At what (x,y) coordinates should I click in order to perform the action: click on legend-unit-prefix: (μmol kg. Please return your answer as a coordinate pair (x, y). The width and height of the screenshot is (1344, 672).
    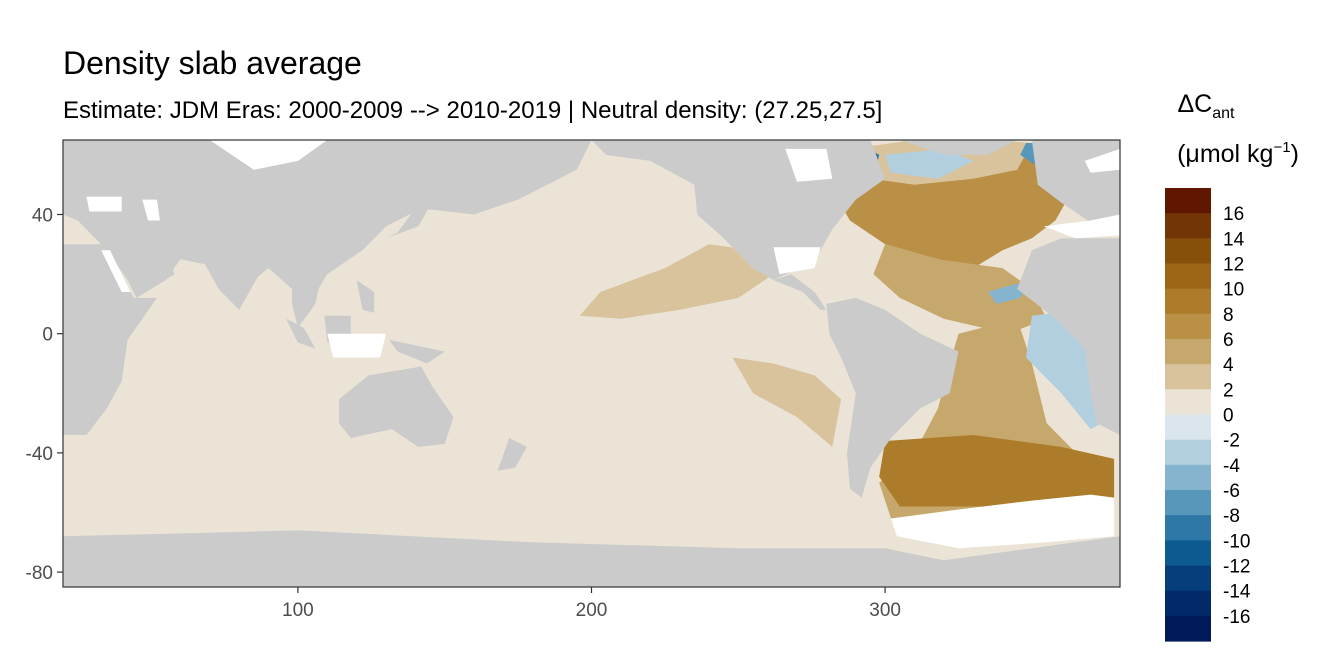
    Looking at the image, I should click on (1225, 154).